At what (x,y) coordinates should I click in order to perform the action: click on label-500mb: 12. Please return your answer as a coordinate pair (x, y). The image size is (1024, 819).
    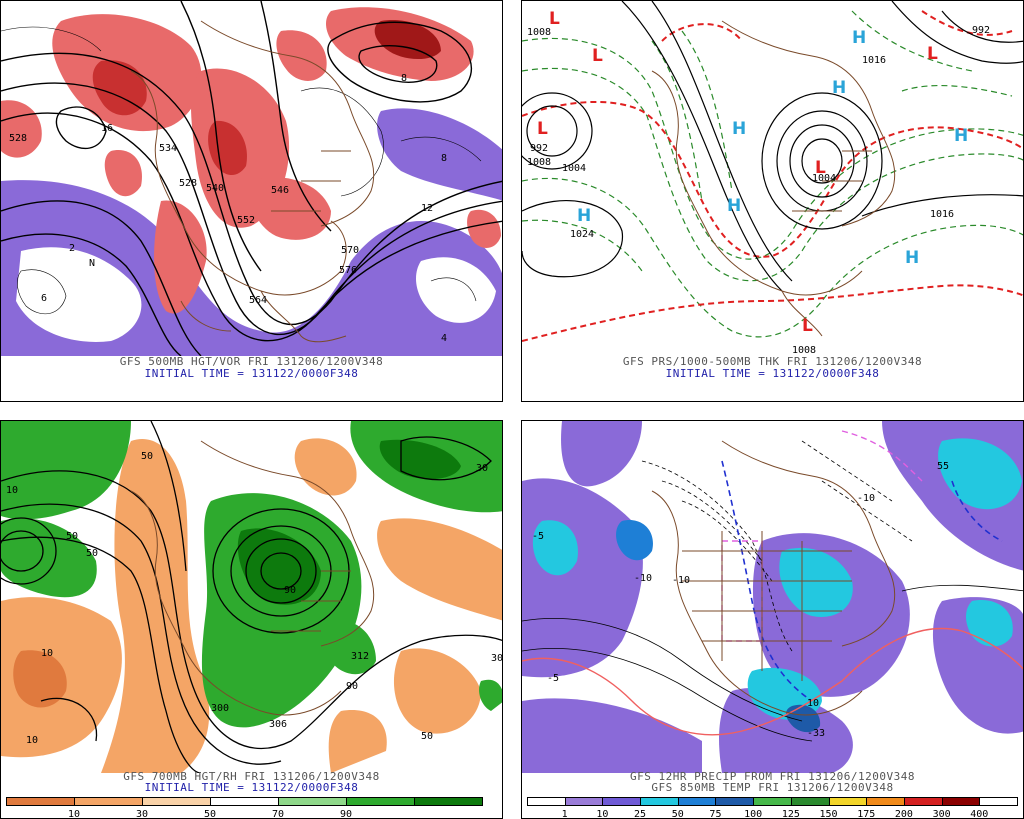
    Looking at the image, I should click on (427, 208).